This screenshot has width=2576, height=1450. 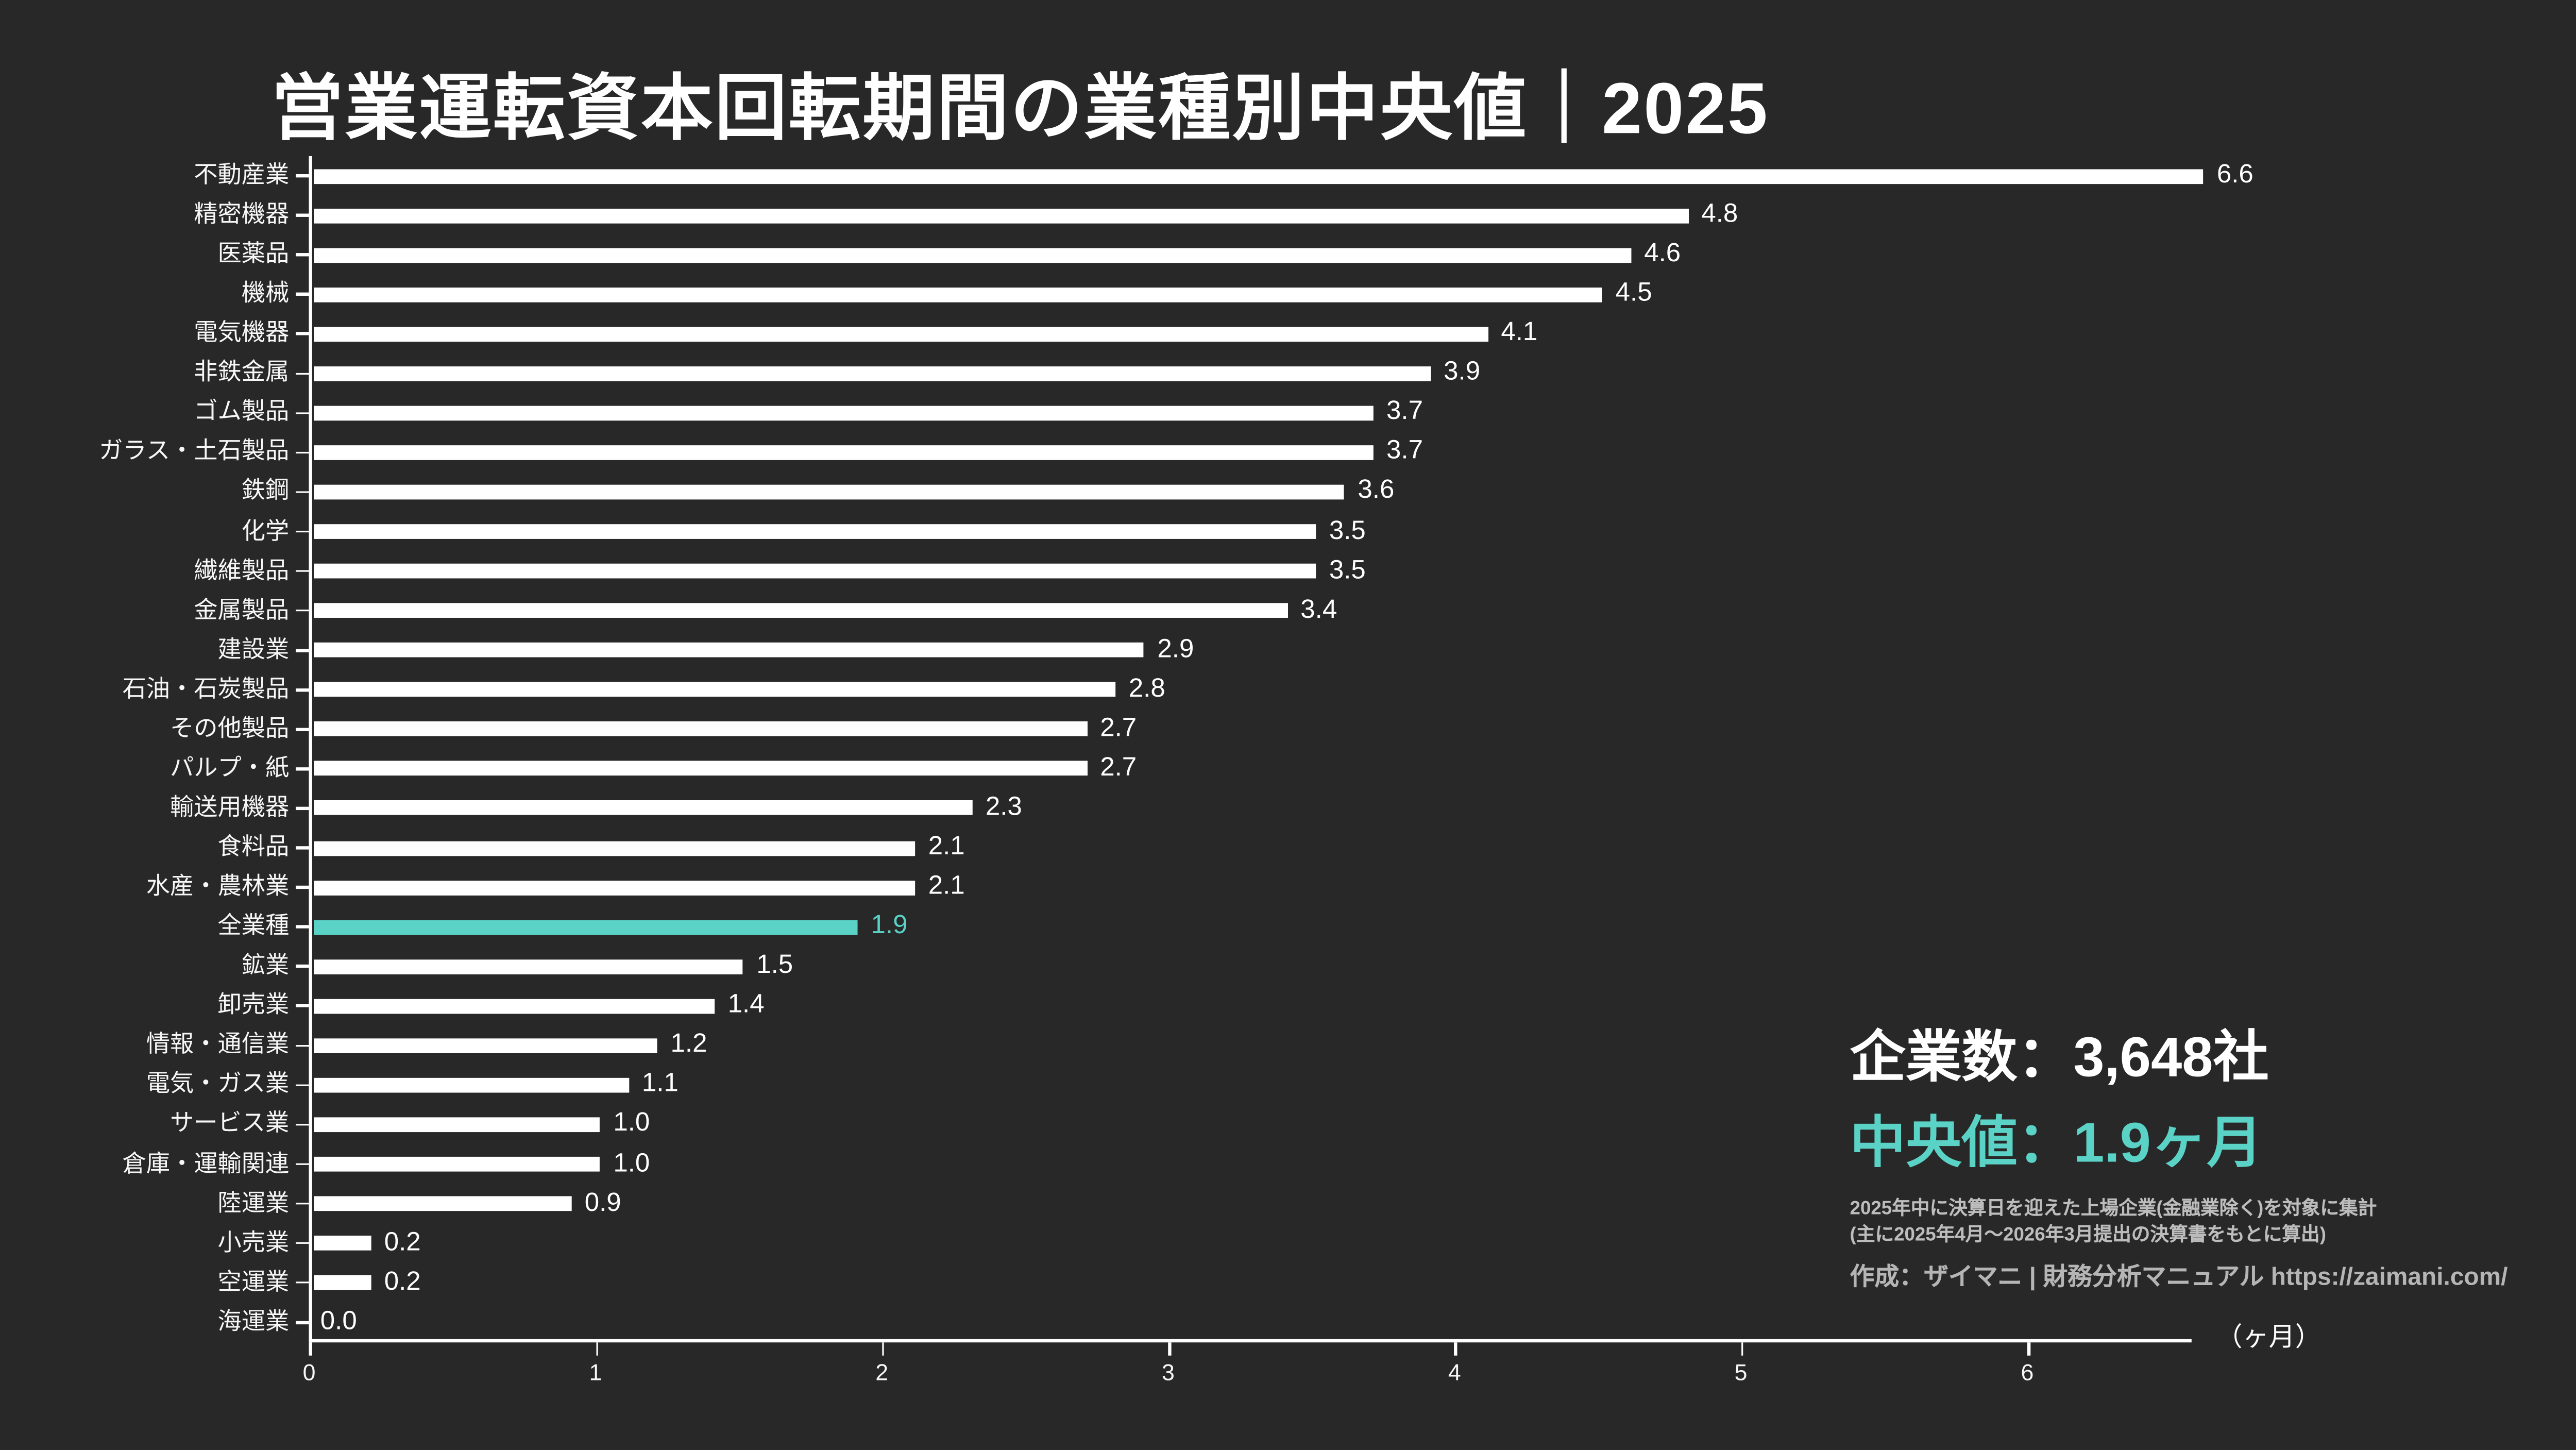 What do you see at coordinates (265, 966) in the screenshot?
I see `category-label: 鉱業` at bounding box center [265, 966].